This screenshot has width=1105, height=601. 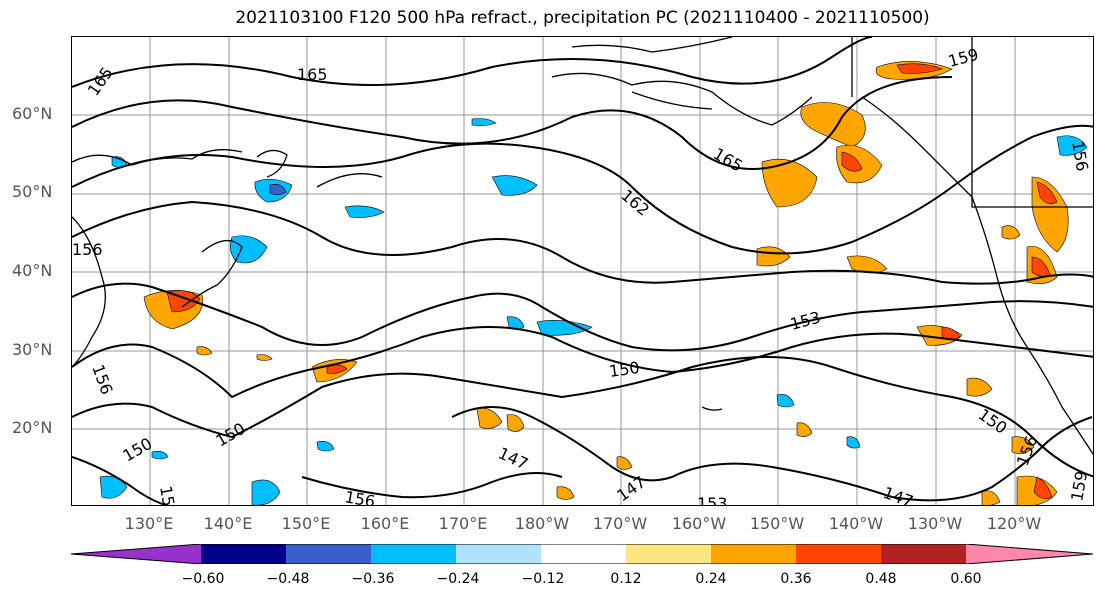 What do you see at coordinates (626, 579) in the screenshot?
I see `colorbar-tick-6: 0.12` at bounding box center [626, 579].